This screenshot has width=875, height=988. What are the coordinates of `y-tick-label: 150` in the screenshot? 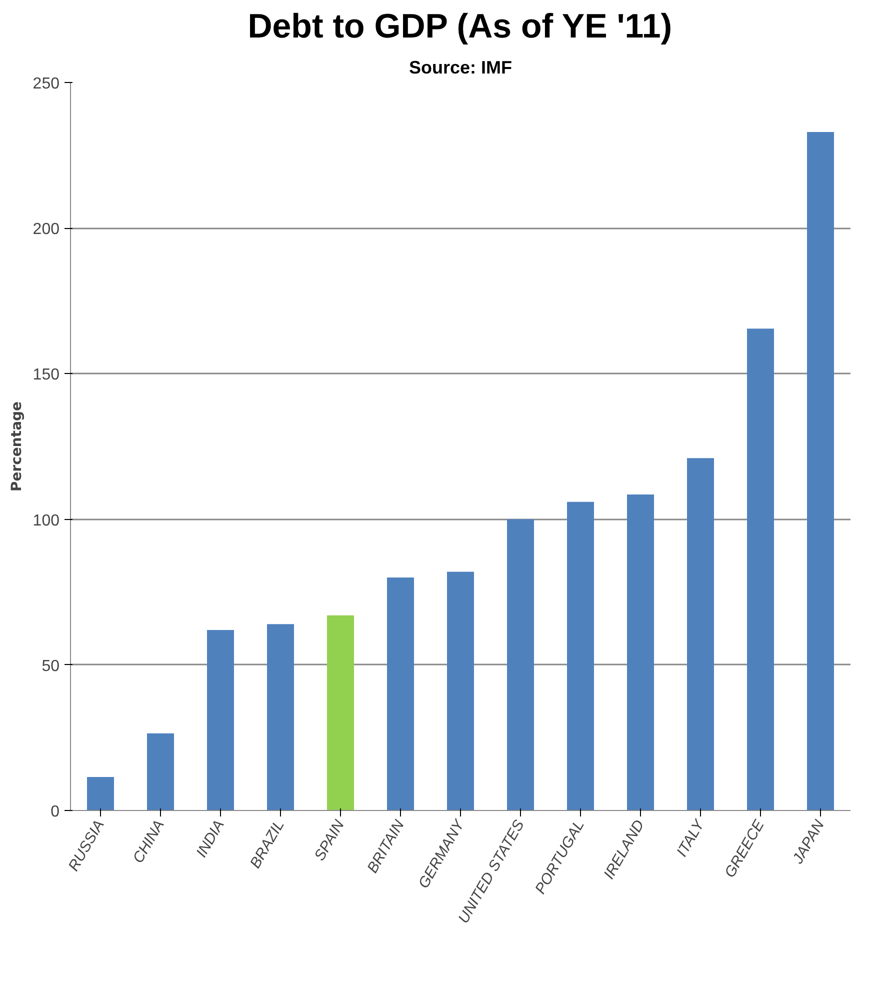 It's located at (46, 375).